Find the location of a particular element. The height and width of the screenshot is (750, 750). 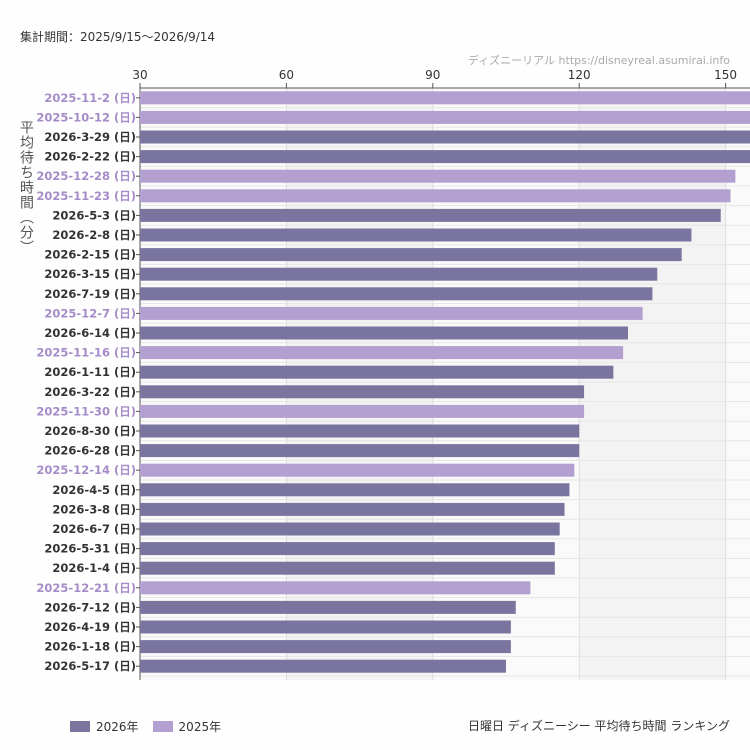

y-tick-label: 2025-11-16 (日) is located at coordinates (86, 353).